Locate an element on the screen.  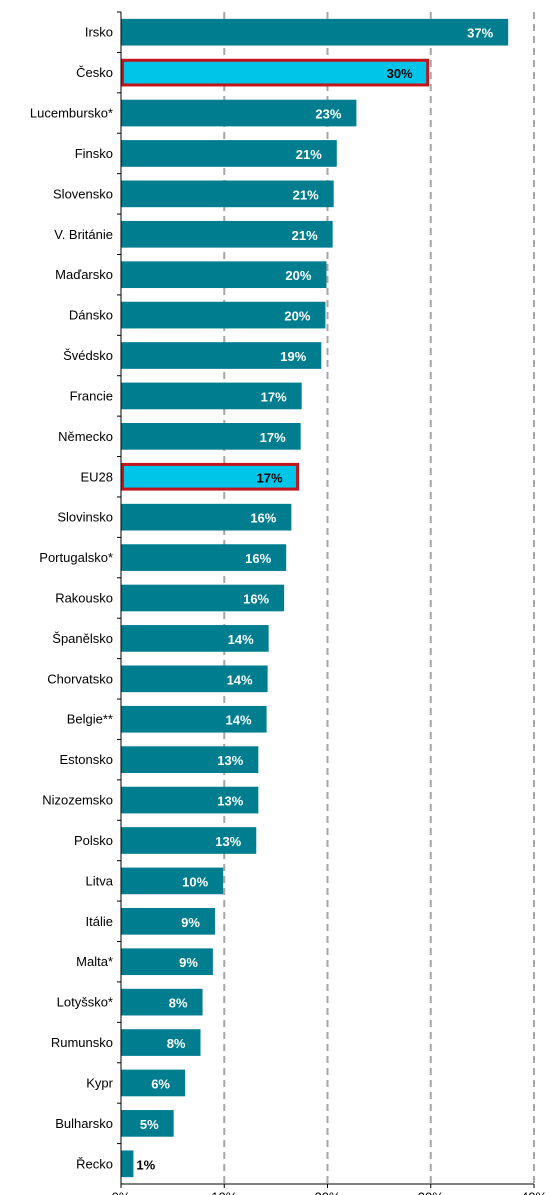
category-label: Slovinsko is located at coordinates (85, 517).